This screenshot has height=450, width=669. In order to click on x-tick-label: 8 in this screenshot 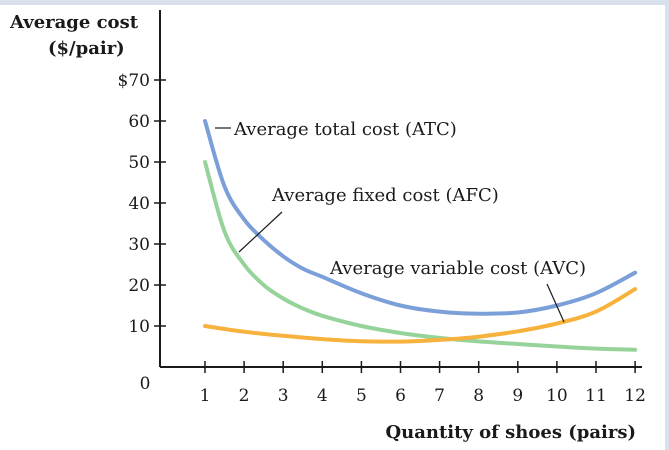, I will do `click(478, 396)`.